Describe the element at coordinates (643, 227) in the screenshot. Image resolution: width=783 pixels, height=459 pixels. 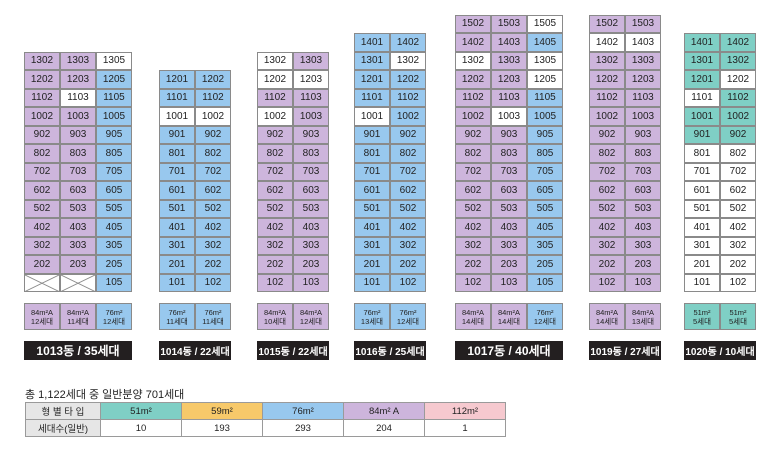
I see `unit-cell: 403` at that location.